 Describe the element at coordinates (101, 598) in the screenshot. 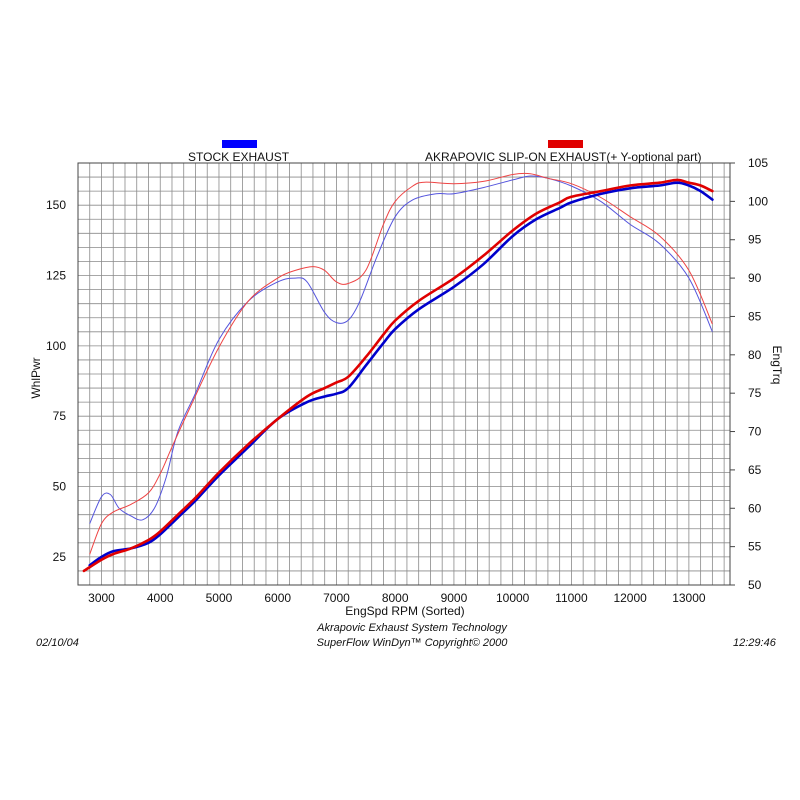

I see `x-tick-label: 3000` at that location.